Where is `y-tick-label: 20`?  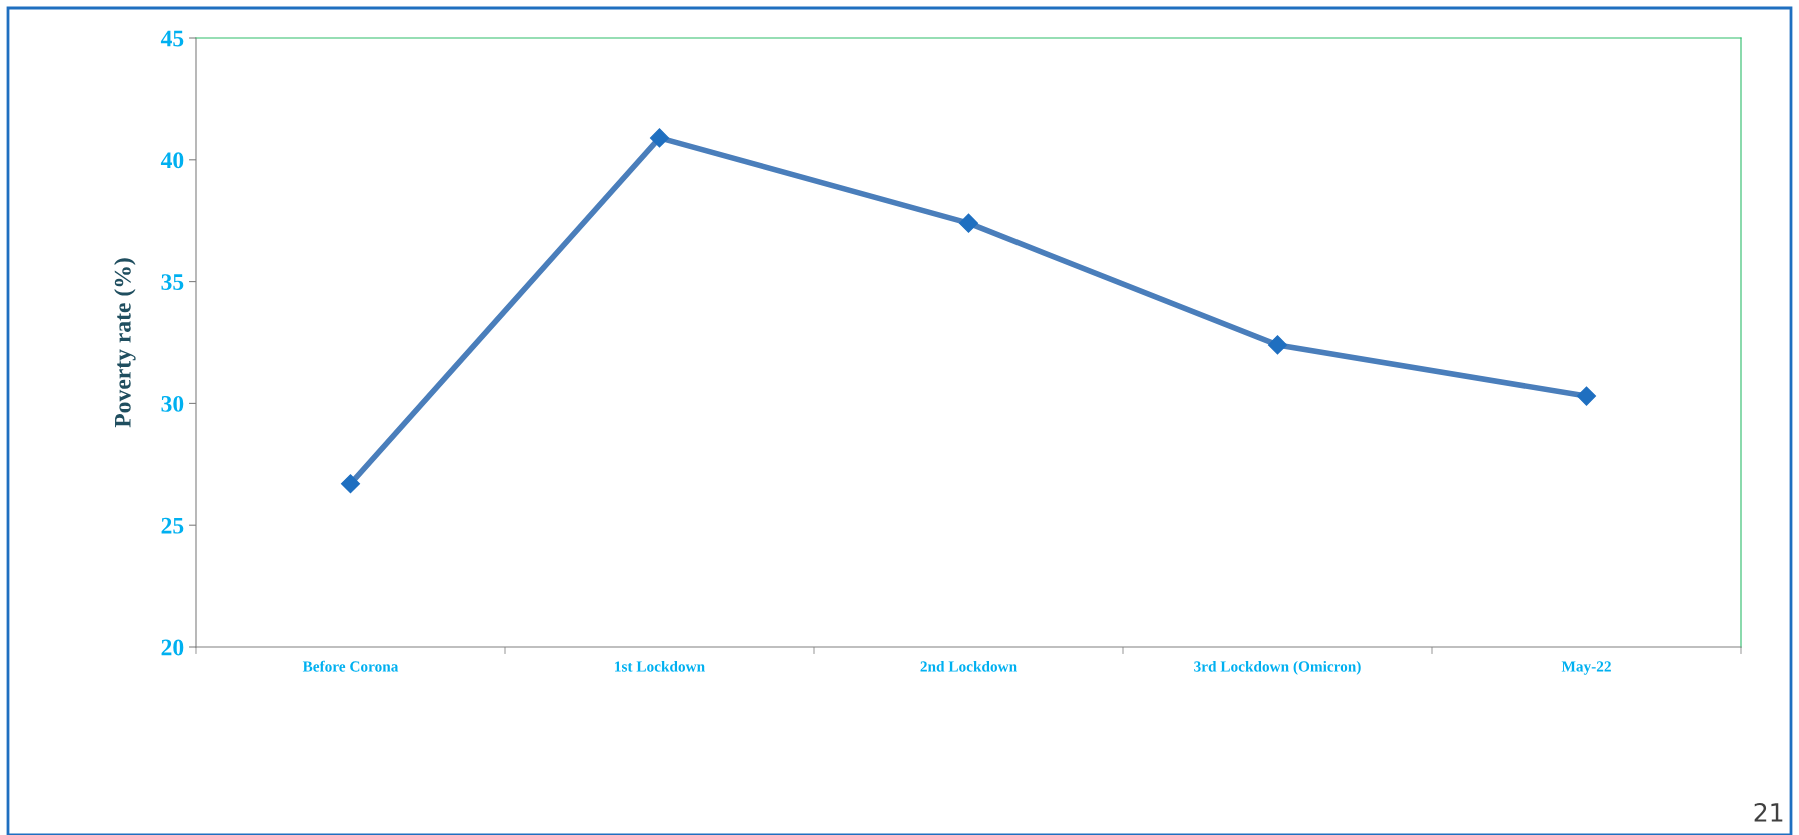
y-tick-label: 20 is located at coordinates (172, 647).